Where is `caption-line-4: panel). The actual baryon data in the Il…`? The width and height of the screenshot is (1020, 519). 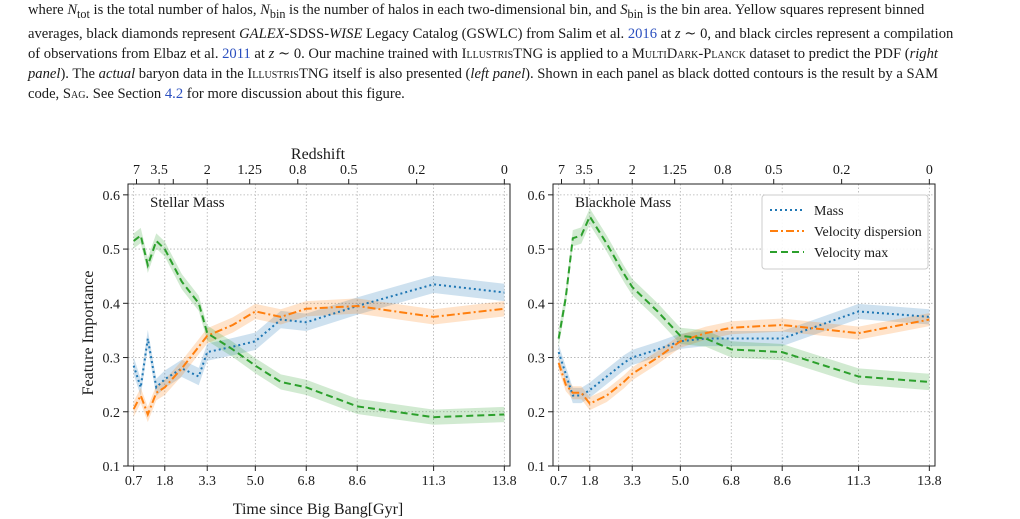
caption-line-4: panel). The actual baryon data in the Il… is located at coordinates (483, 73).